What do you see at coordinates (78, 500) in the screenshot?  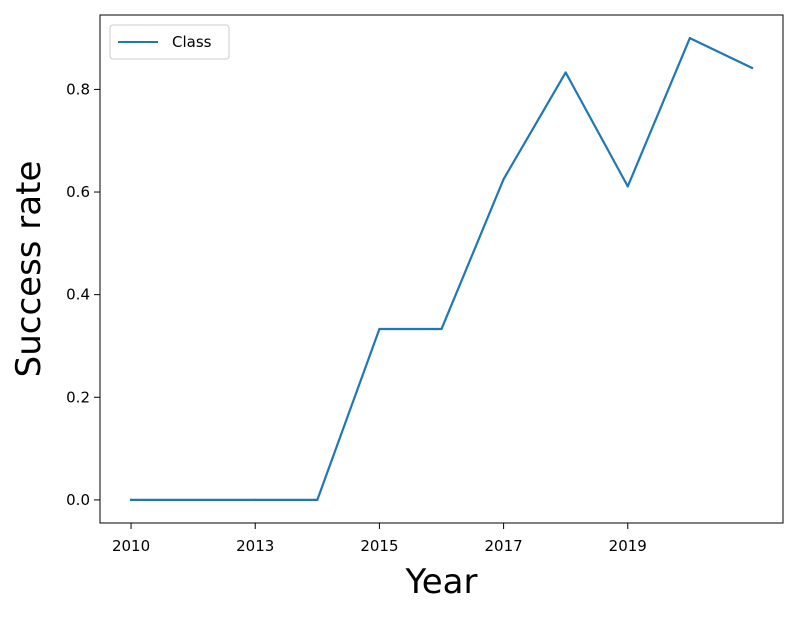 I see `y-tick-label: 0.0` at bounding box center [78, 500].